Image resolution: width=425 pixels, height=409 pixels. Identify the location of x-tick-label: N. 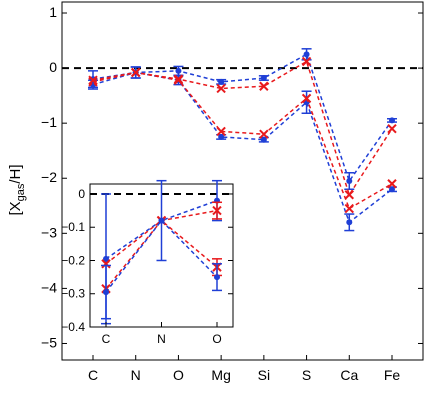
(136, 375).